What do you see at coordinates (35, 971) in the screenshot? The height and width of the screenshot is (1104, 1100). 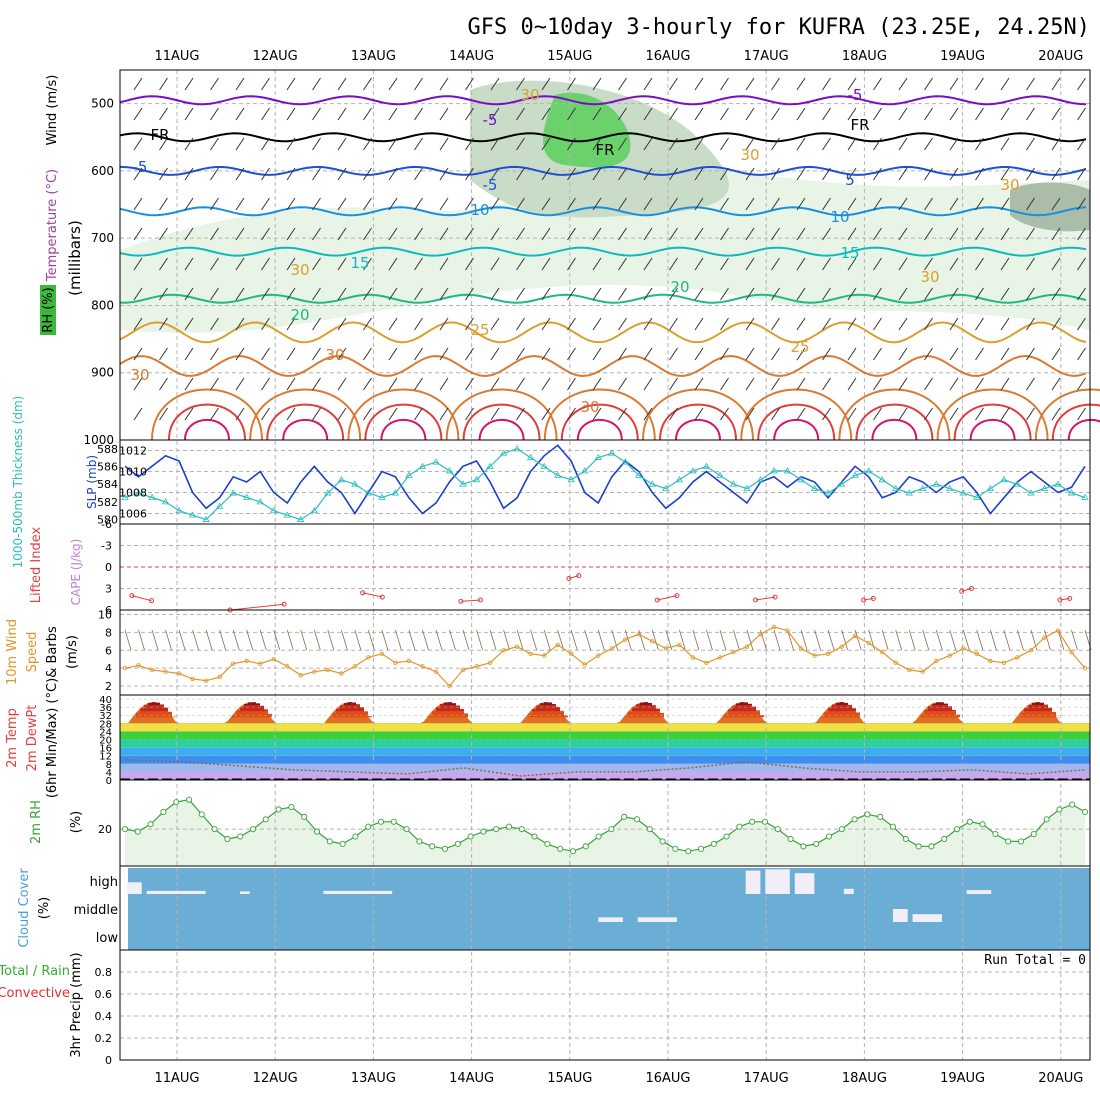 I see `precip-legend-total: Total / Rain` at bounding box center [35, 971].